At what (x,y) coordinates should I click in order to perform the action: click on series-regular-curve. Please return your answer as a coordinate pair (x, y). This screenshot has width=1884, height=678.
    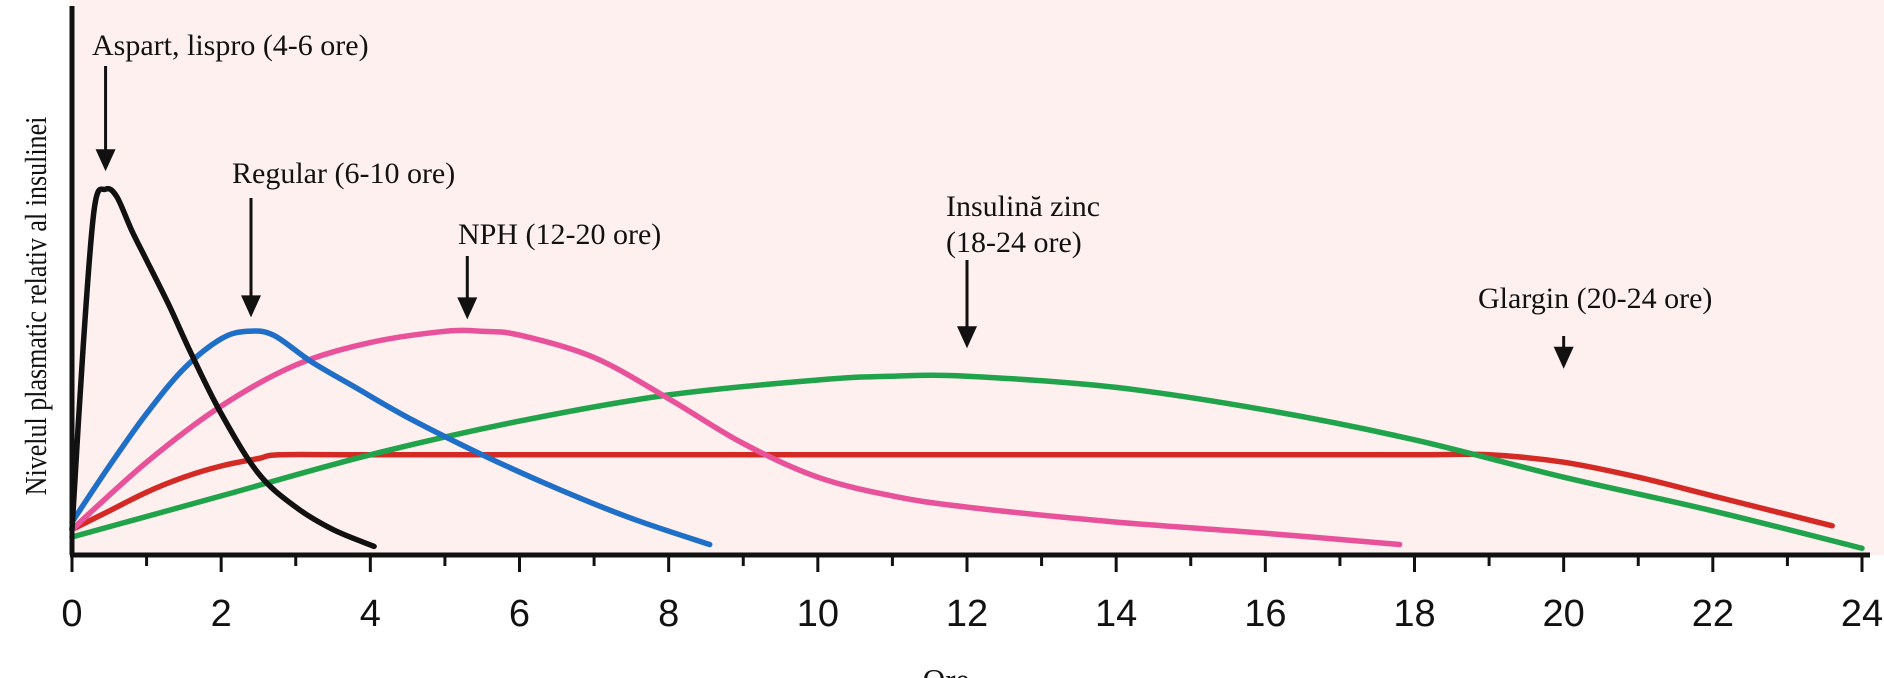
    Looking at the image, I should click on (391, 438).